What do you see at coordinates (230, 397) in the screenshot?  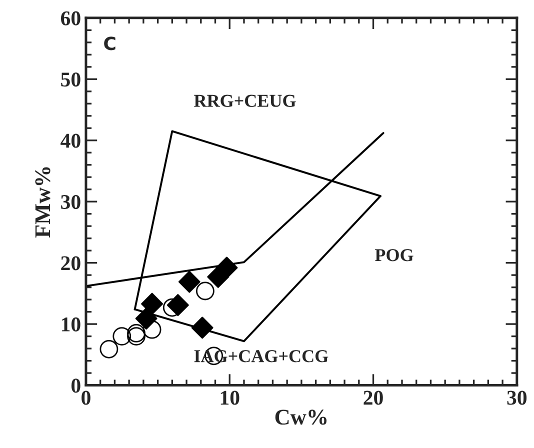 I see `x-tick-label: 10` at bounding box center [230, 397].